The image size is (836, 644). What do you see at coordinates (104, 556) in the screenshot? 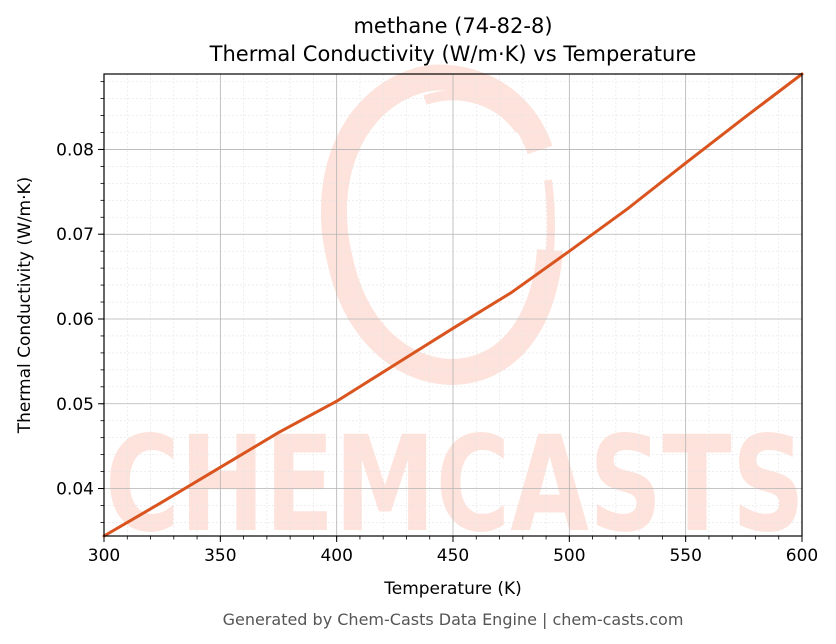
I see `x-tick-label: 300` at bounding box center [104, 556].